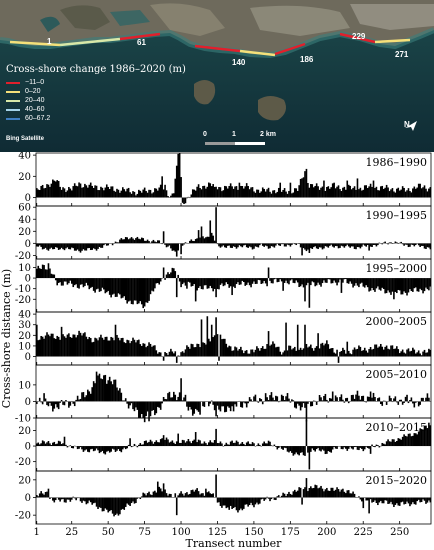 The height and width of the screenshot is (550, 434). I want to click on legend-swatch, so click(13, 100).